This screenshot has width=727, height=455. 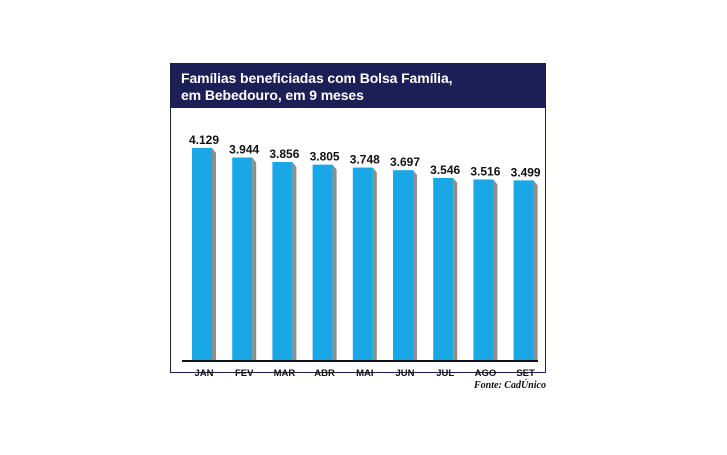 What do you see at coordinates (285, 373) in the screenshot?
I see `category-label: MAR` at bounding box center [285, 373].